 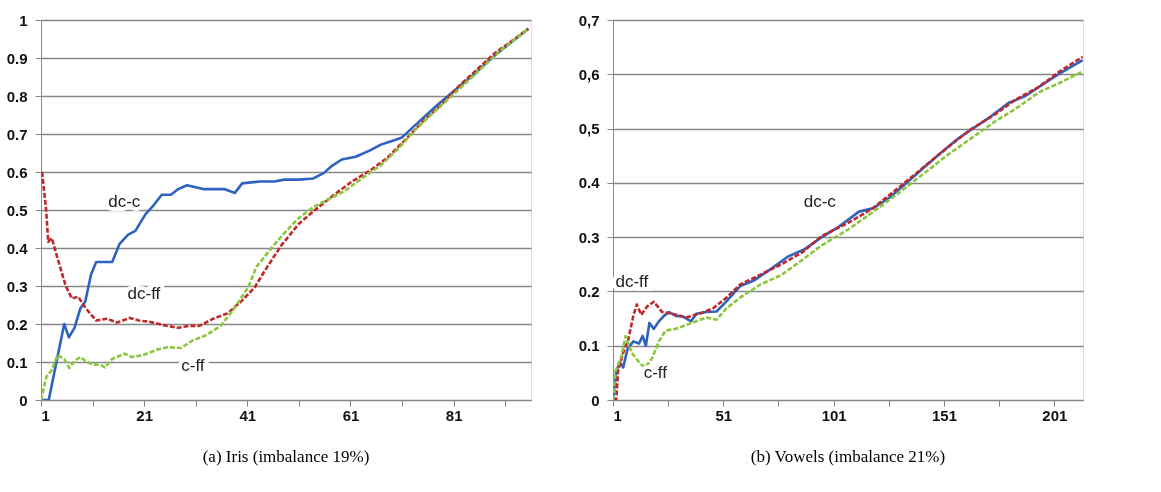 What do you see at coordinates (944, 415) in the screenshot?
I see `x-tick-label: 151` at bounding box center [944, 415].